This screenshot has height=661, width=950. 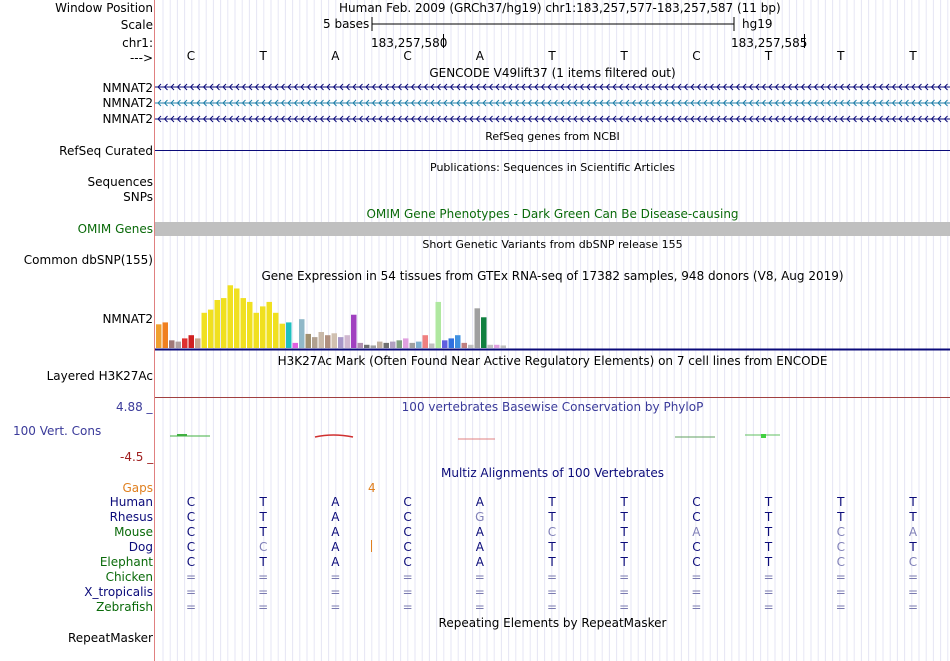 I want to click on omim-label: OMIM Genes, so click(x=115, y=229).